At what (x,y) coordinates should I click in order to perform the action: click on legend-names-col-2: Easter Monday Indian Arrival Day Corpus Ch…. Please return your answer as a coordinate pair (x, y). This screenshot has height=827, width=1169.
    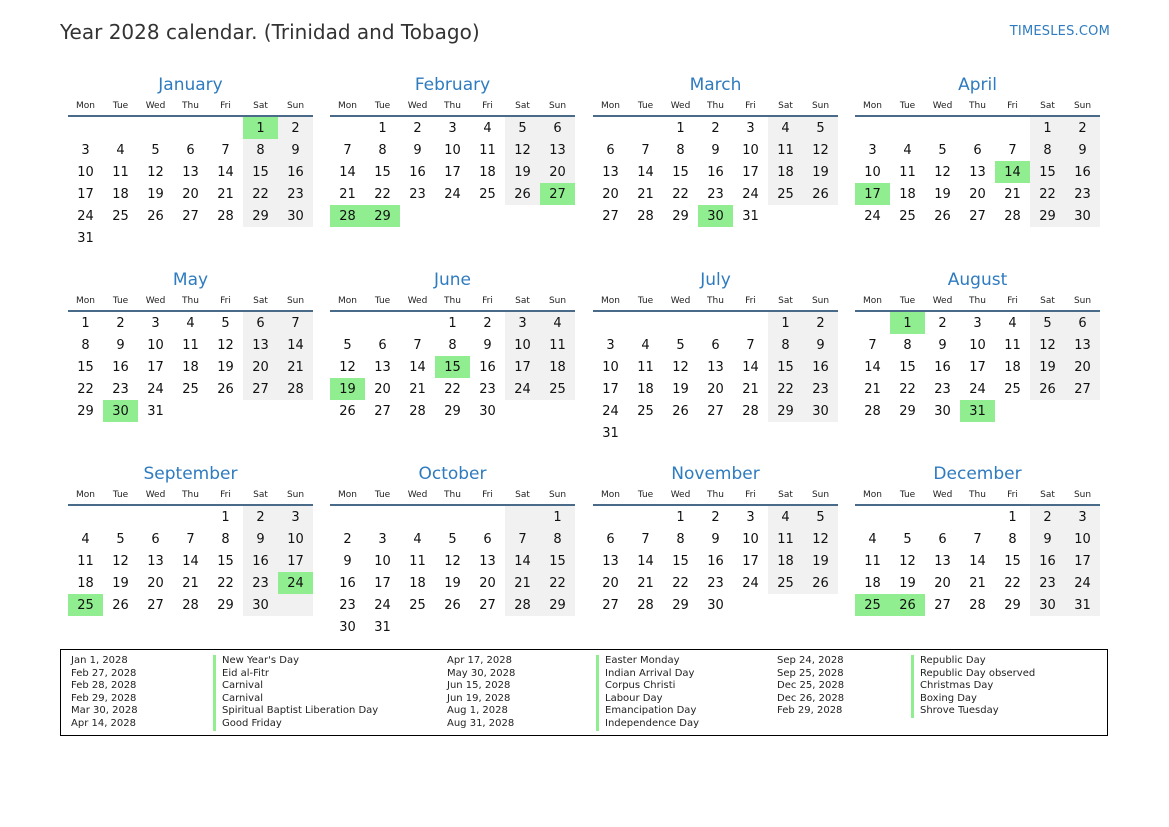
    Looking at the image, I should click on (647, 693).